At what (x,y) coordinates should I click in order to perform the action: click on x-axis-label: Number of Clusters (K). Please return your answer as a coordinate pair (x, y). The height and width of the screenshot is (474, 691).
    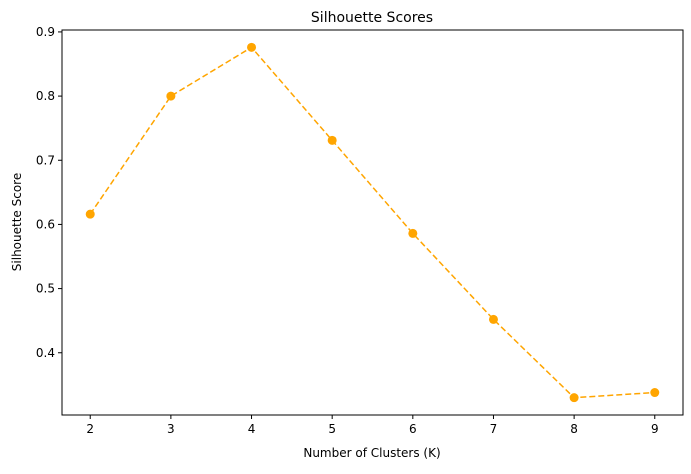
    Looking at the image, I should click on (371, 453).